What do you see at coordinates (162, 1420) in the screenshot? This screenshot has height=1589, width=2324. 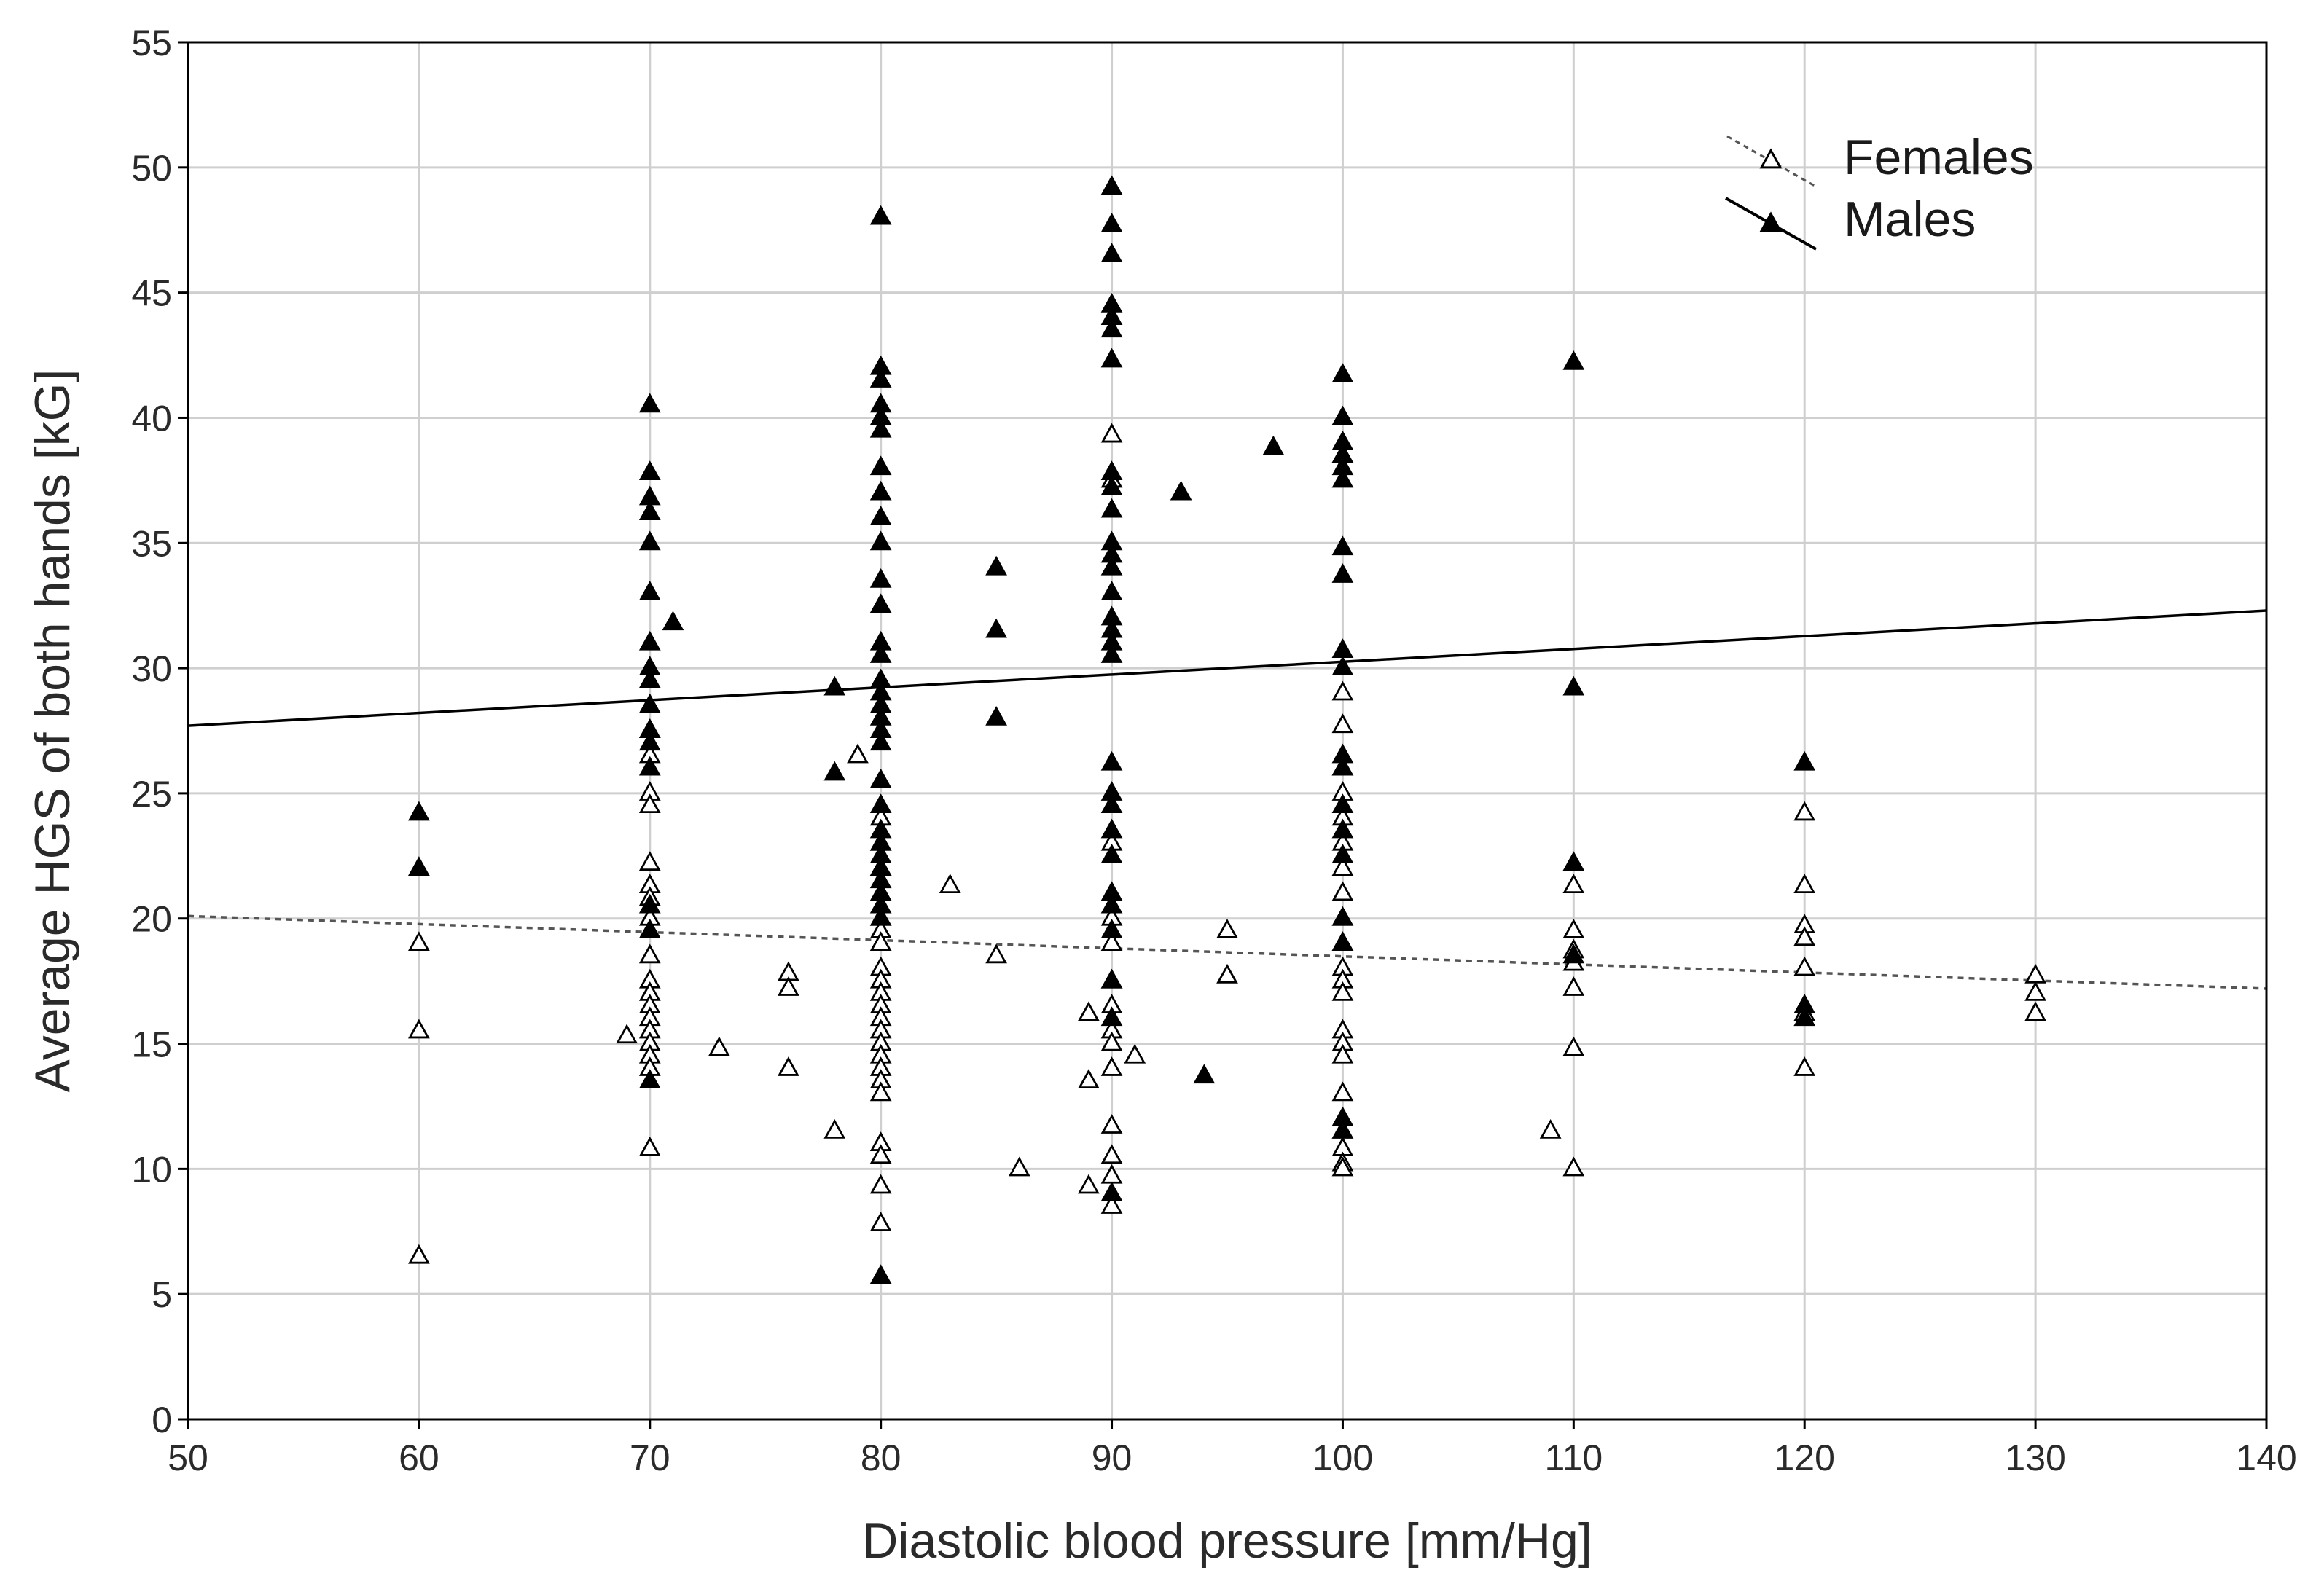 I see `y-tick-label: 0` at bounding box center [162, 1420].